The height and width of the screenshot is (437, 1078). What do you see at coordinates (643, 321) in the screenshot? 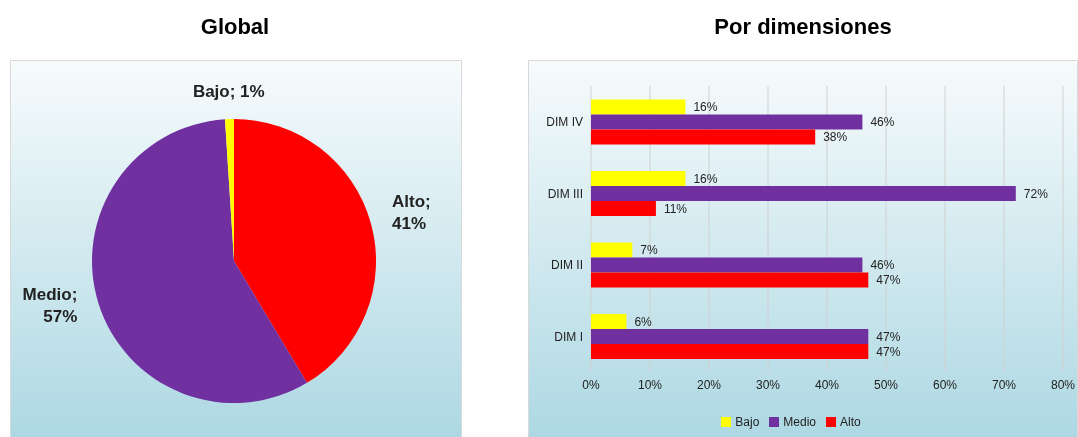
I see `data-label: 6%` at bounding box center [643, 321].